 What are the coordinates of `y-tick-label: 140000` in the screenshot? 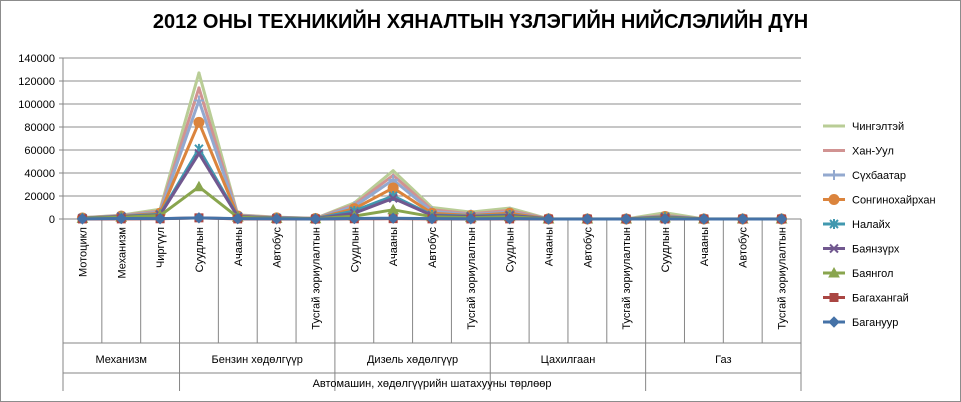 It's located at (36, 59).